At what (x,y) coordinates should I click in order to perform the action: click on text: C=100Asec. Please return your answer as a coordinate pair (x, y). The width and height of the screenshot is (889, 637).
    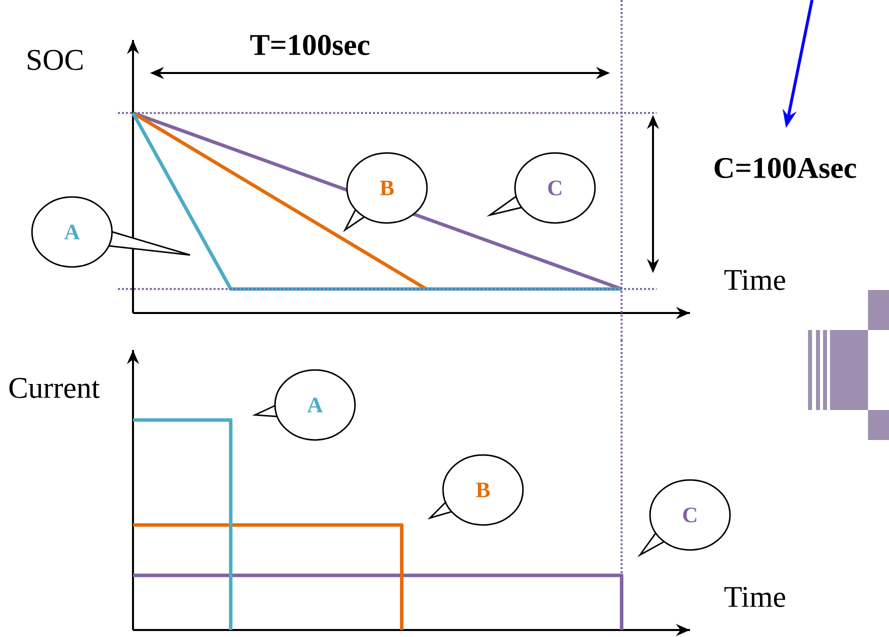
    Looking at the image, I should click on (785, 168).